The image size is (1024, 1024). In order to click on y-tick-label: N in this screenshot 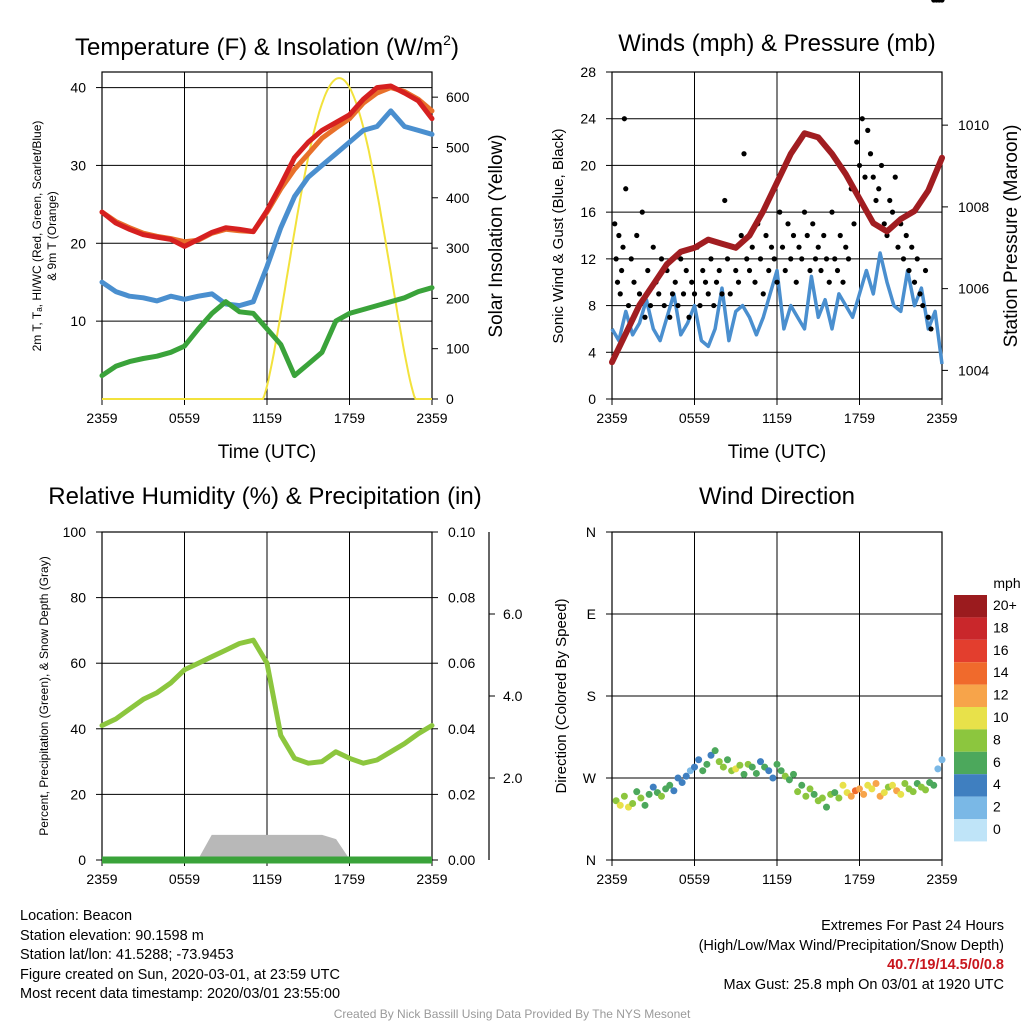, I will do `click(591, 532)`.